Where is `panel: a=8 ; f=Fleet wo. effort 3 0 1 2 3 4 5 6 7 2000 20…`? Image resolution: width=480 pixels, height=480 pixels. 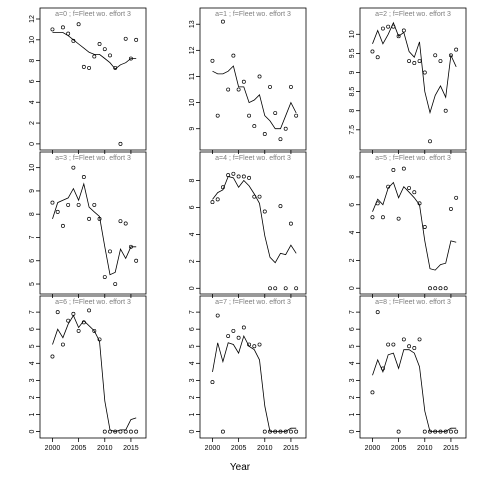 panel: a=8 ; f=Fleet wo. effort 3 0 1 2 3 4 5 6 7 2000 20… is located at coordinates (408, 373).